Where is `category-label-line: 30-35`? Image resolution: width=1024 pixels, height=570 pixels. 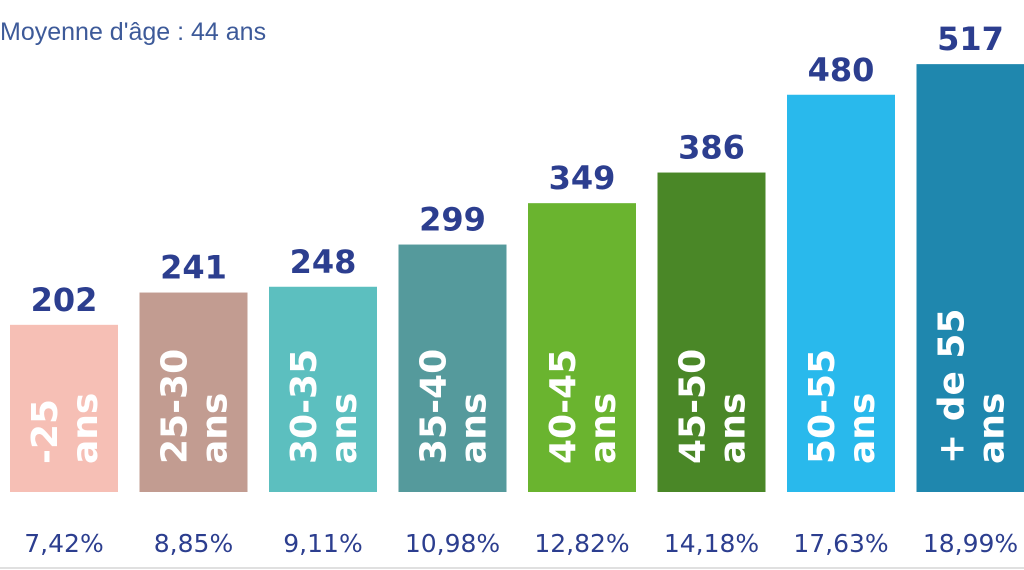
category-label-line: 30-35 is located at coordinates (304, 406).